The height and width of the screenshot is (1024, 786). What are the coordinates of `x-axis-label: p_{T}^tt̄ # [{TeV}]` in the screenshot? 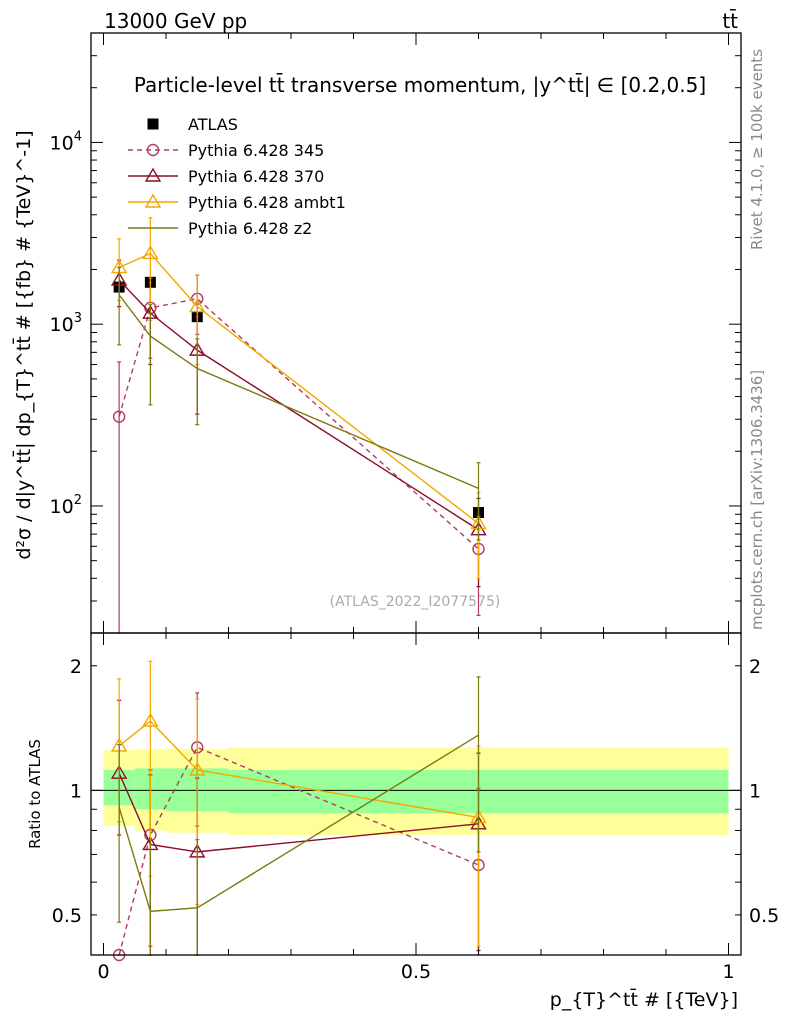 It's located at (644, 999).